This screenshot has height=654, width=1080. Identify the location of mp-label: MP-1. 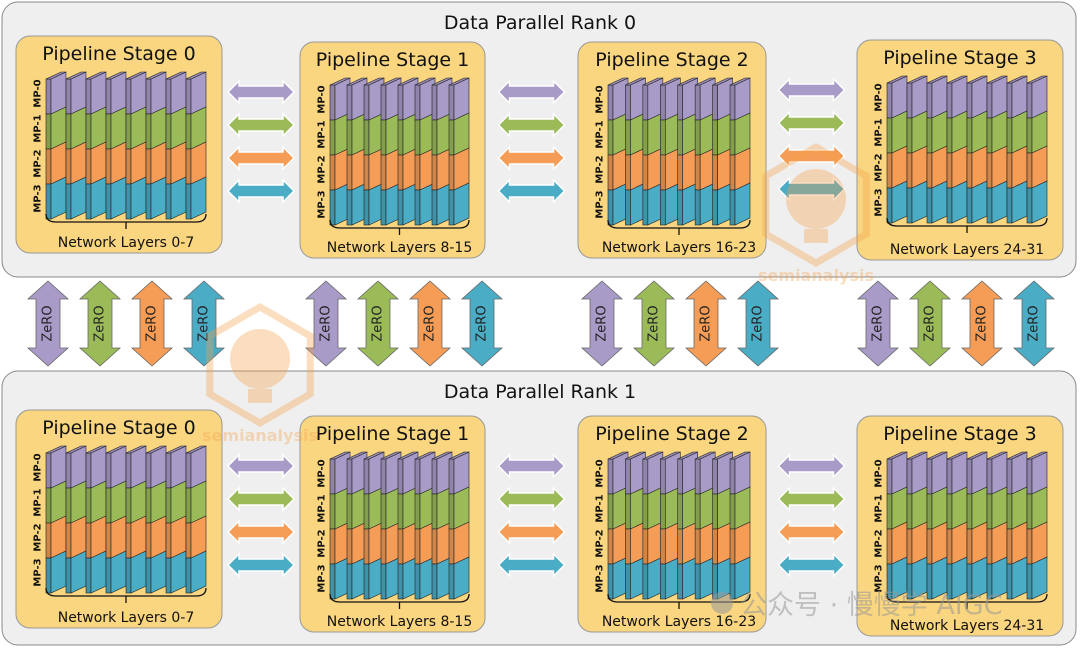
(879, 508).